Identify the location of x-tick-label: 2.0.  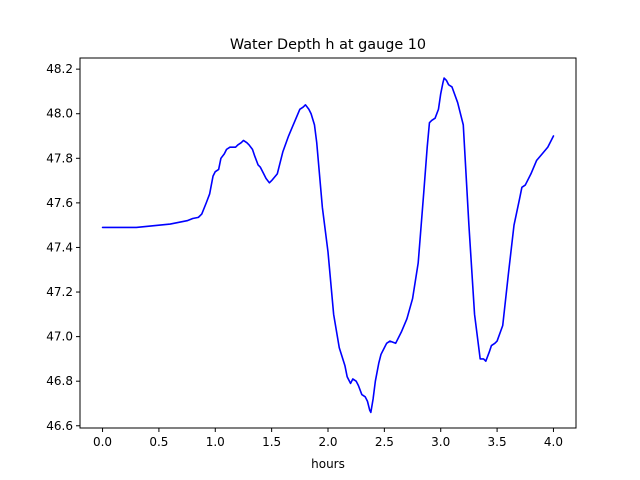
(327, 442).